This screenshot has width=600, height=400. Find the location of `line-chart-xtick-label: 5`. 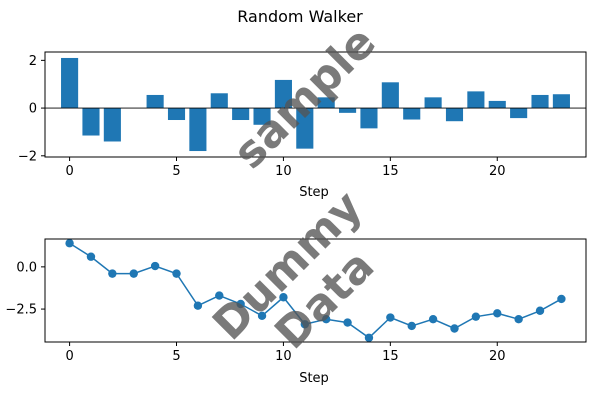

line-chart-xtick-label: 5 is located at coordinates (176, 356).